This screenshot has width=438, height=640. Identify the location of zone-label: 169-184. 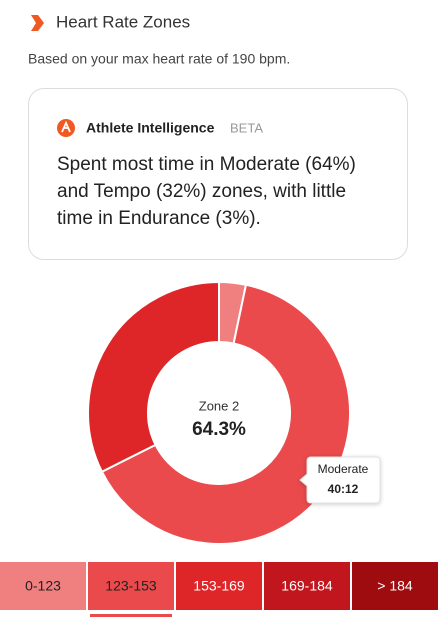
(307, 586).